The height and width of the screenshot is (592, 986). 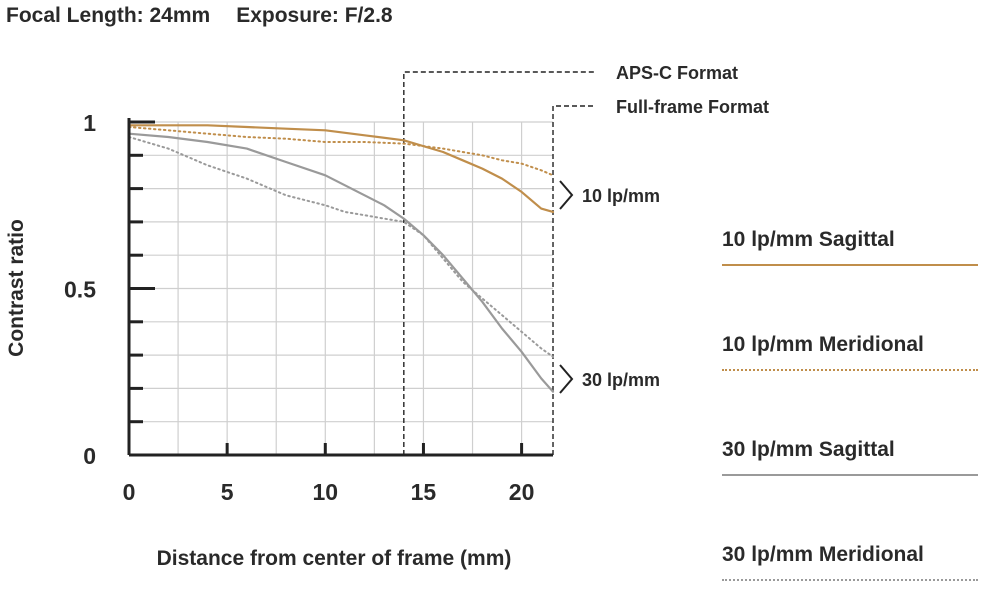 What do you see at coordinates (326, 492) in the screenshot?
I see `x-tick-label: 10` at bounding box center [326, 492].